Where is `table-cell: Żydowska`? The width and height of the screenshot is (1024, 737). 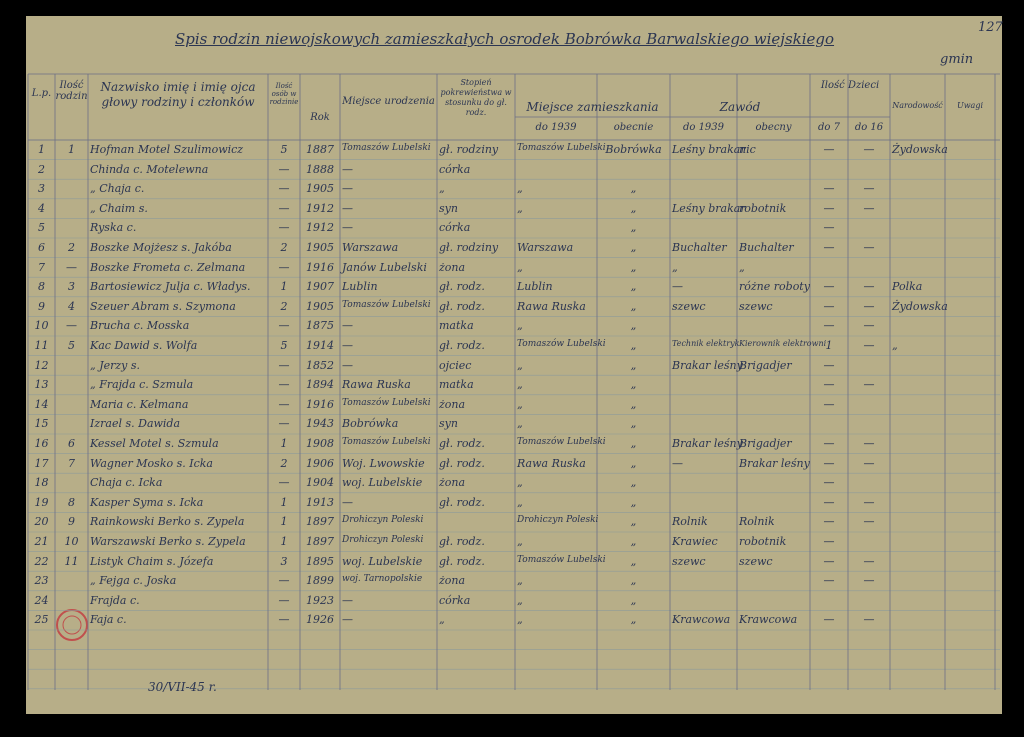 table-cell: Żydowska is located at coordinates (920, 306).